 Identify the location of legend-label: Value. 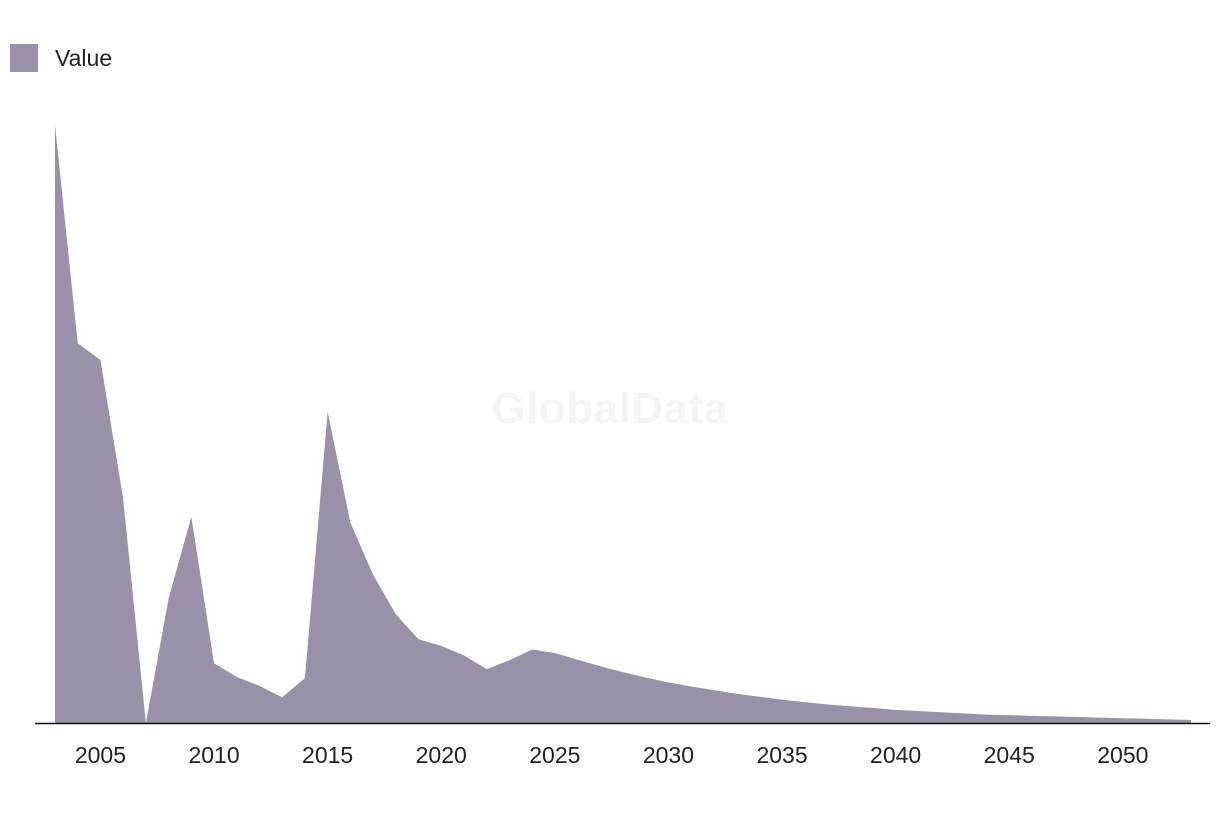
(84, 57).